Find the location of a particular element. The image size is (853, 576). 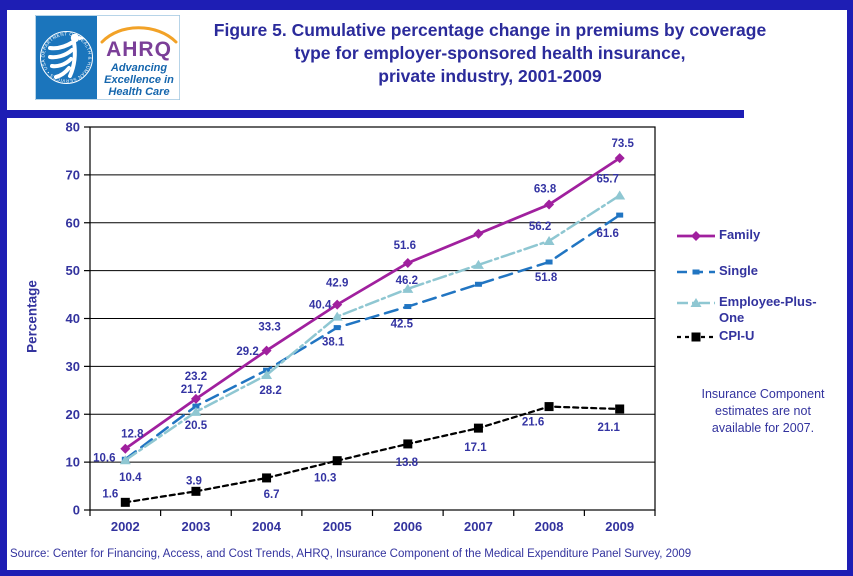

svg-text: 2005 is located at coordinates (337, 526).